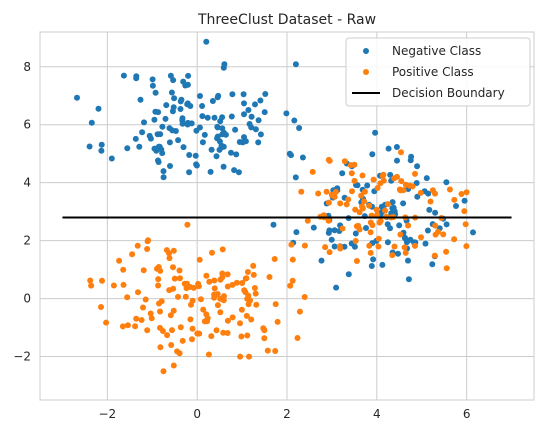 The image size is (546, 435). Describe the element at coordinates (448, 93) in the screenshot. I see `legend-label: Decision Boundary` at that location.